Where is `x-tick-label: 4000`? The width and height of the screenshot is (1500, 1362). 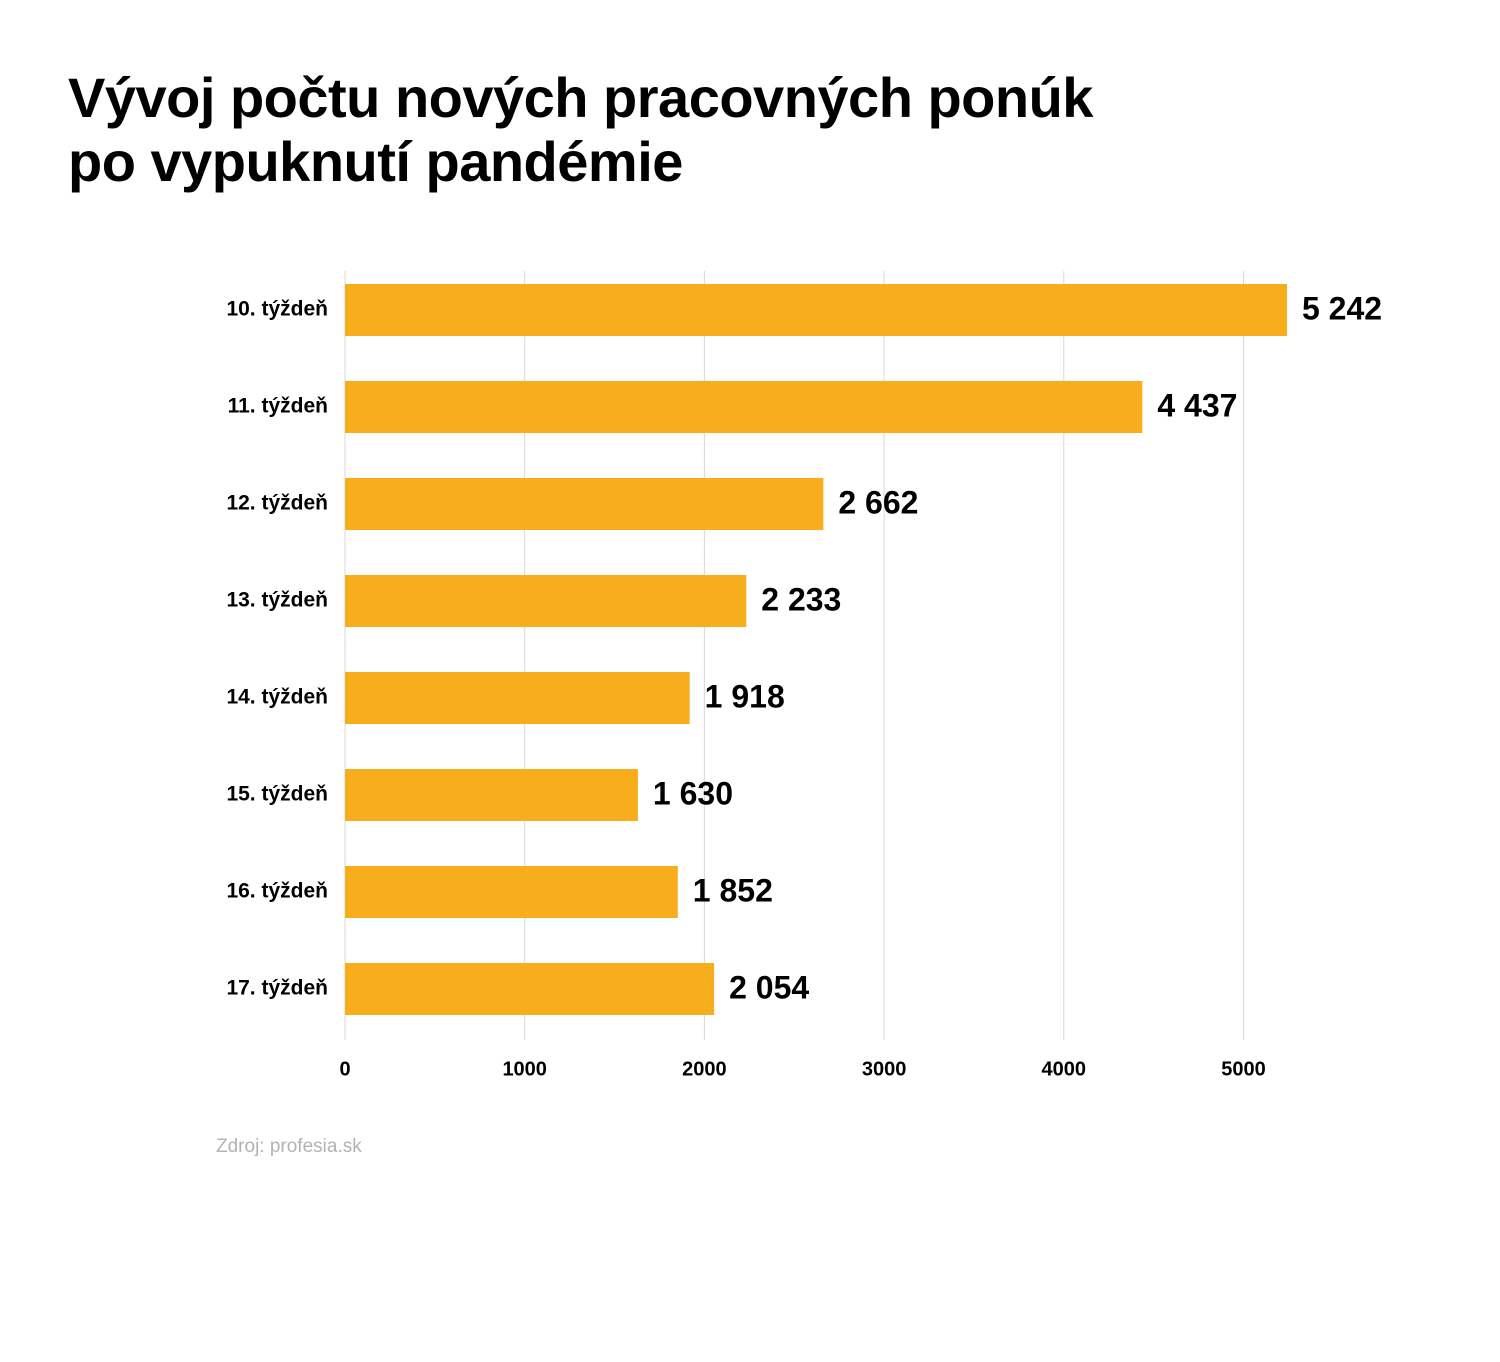 x-tick-label: 4000 is located at coordinates (1064, 1069).